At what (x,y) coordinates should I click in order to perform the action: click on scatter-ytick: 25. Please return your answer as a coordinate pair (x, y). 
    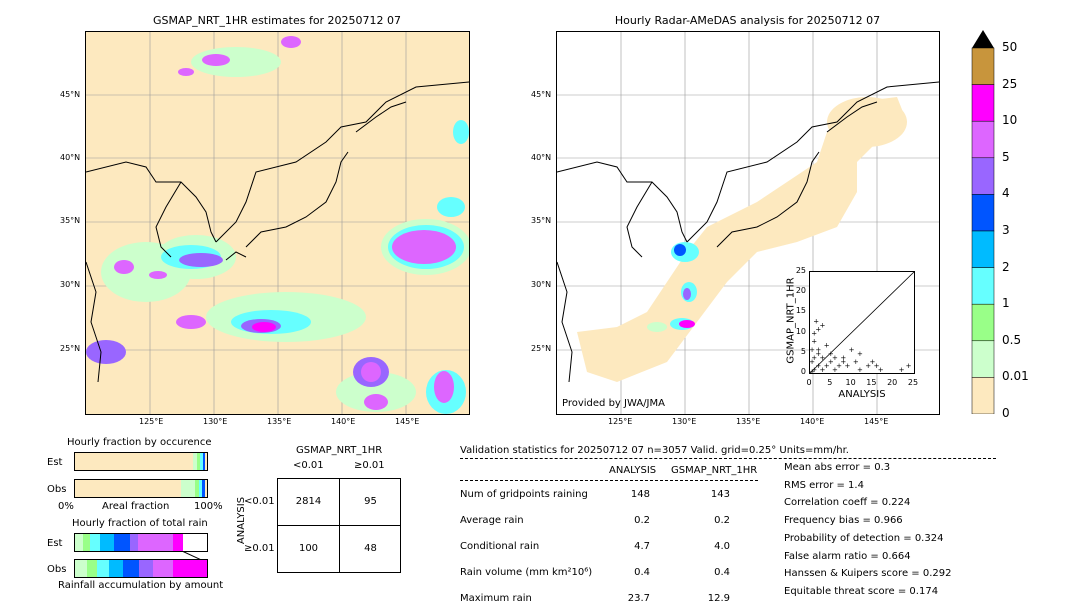
    Looking at the image, I should click on (800, 270).